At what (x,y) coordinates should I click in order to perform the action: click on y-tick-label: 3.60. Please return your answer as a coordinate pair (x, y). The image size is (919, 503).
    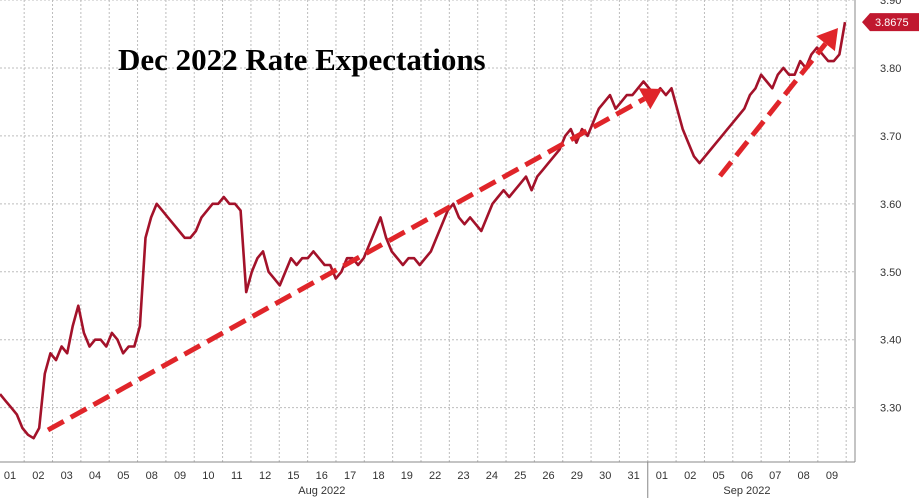
    Looking at the image, I should click on (890, 205).